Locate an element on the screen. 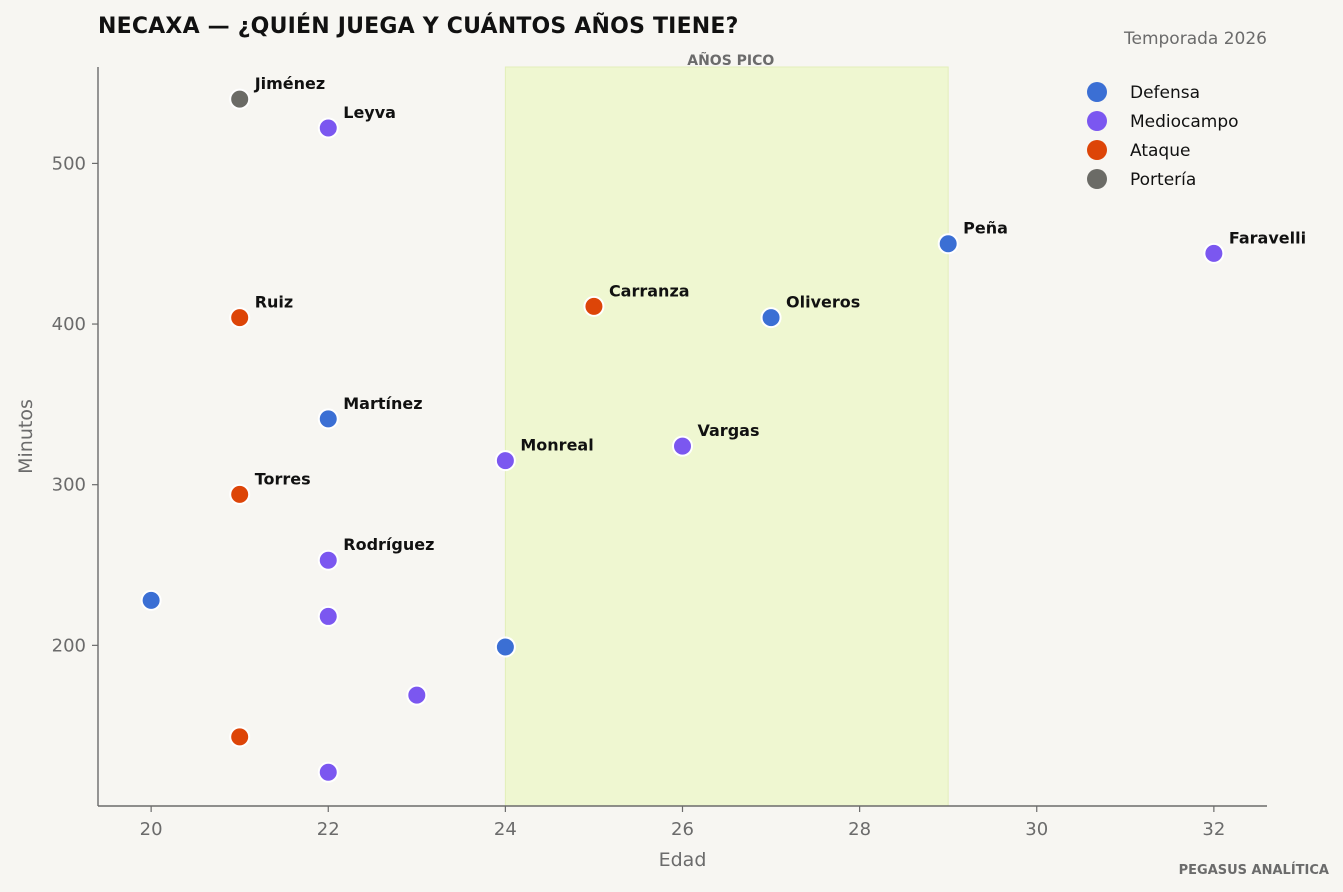 The image size is (1343, 892). x-axis-label: Edad is located at coordinates (683, 860).